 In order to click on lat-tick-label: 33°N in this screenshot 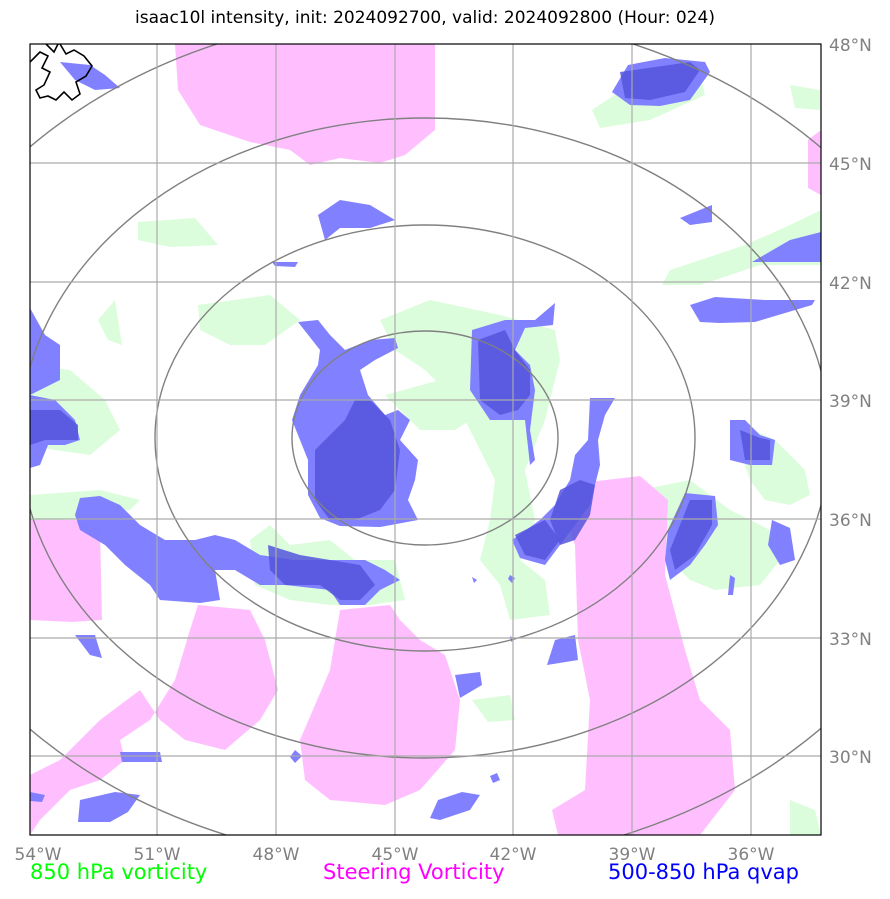, I will do `click(850, 640)`.